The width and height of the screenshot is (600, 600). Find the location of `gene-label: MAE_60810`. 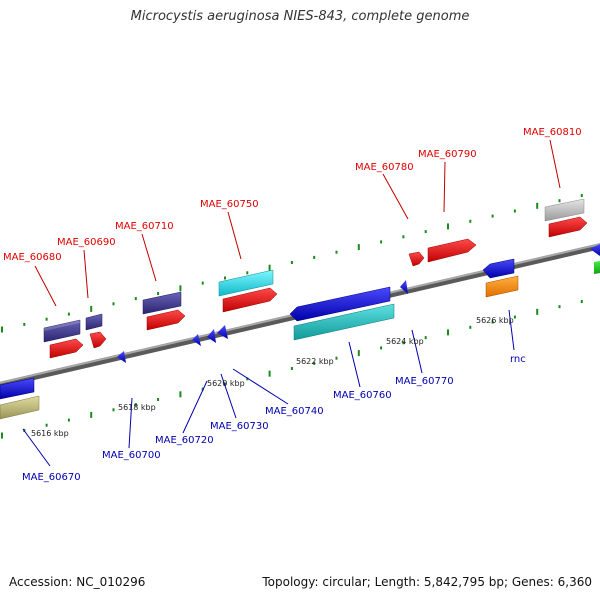

gene-label: MAE_60810 is located at coordinates (552, 132).